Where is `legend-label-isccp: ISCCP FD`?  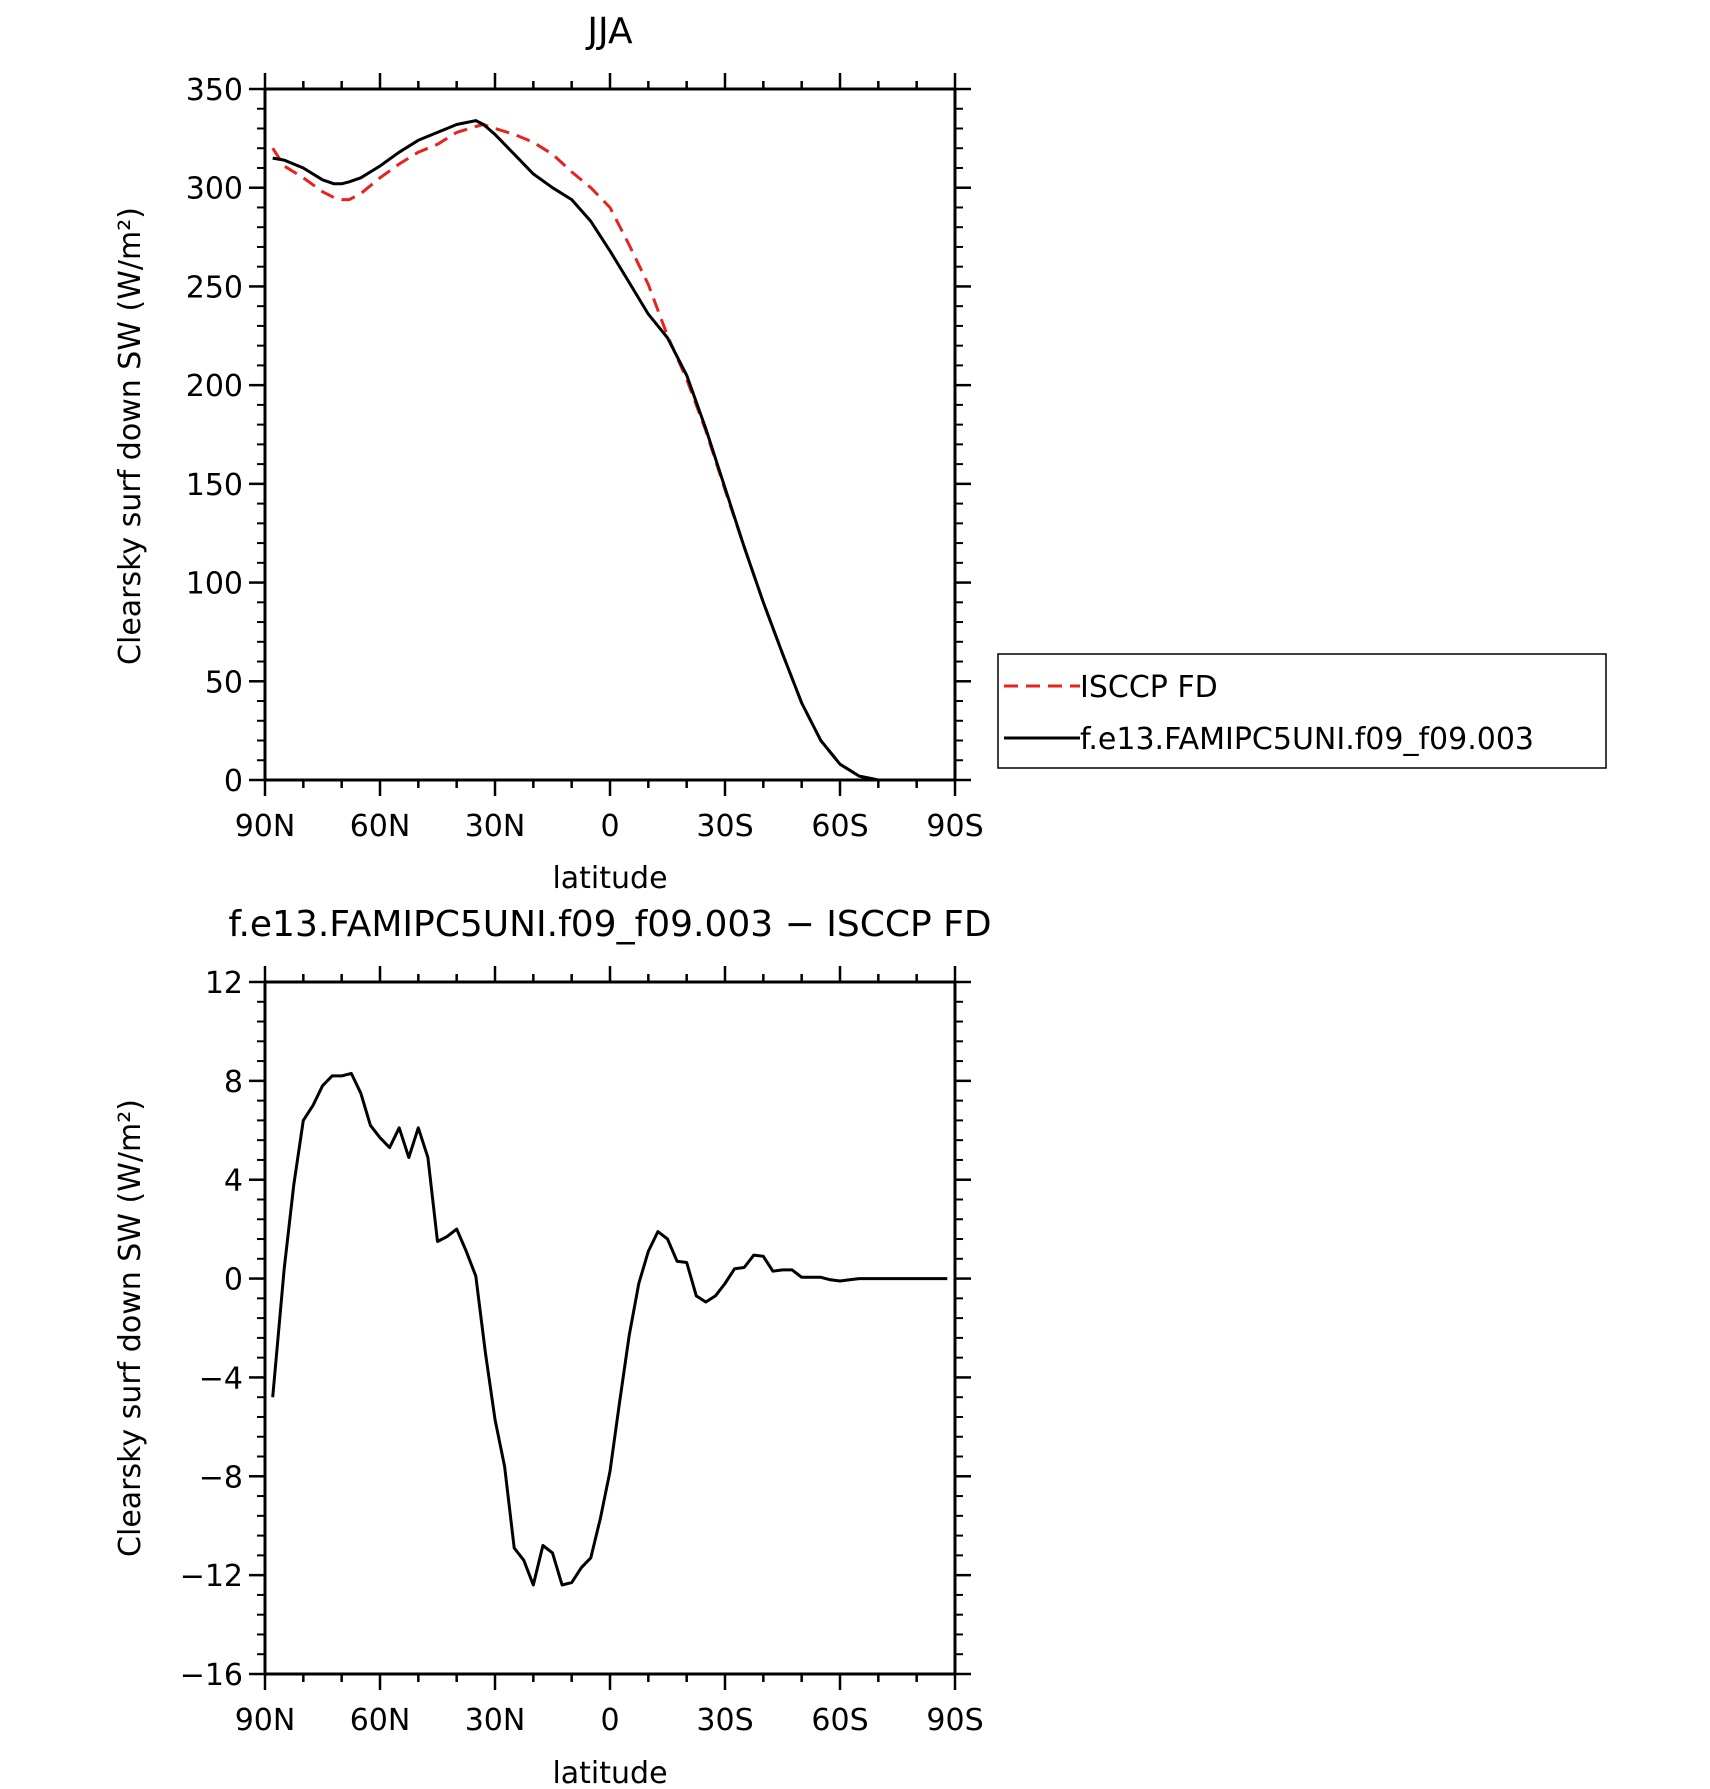 legend-label-isccp: ISCCP FD is located at coordinates (1149, 687).